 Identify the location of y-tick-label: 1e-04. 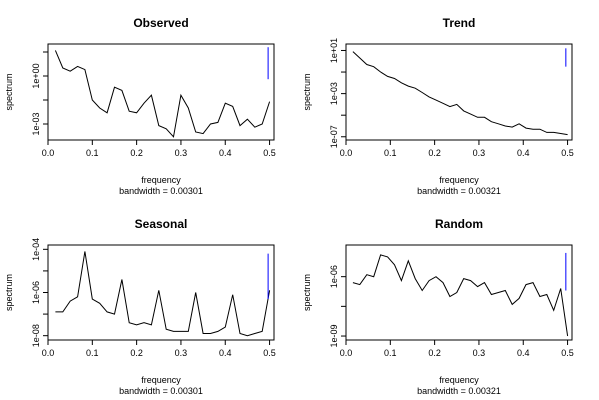
(36, 249).